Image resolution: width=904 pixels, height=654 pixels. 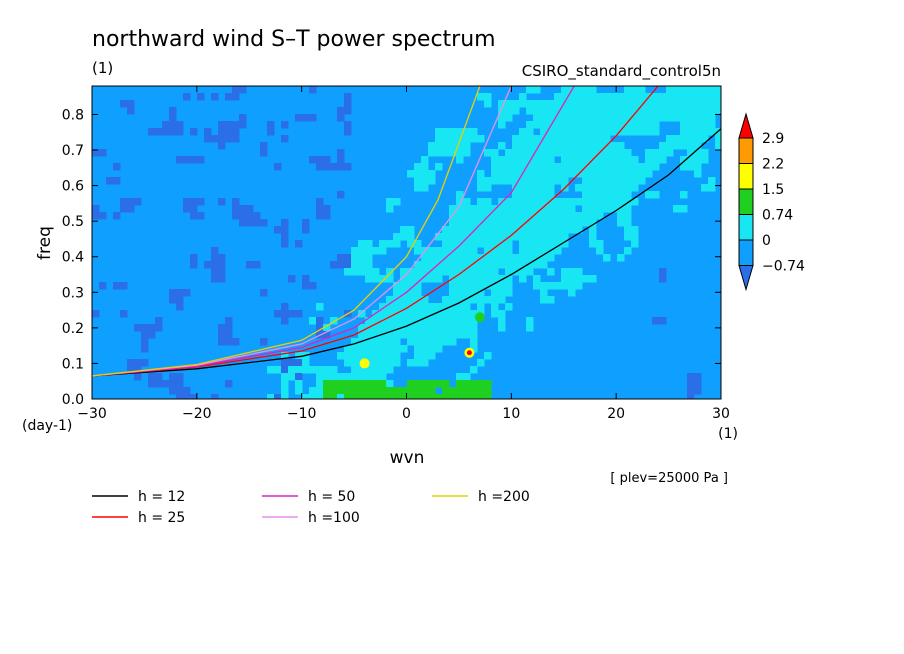 What do you see at coordinates (334, 518) in the screenshot?
I see `legend-label: h =100` at bounding box center [334, 518].